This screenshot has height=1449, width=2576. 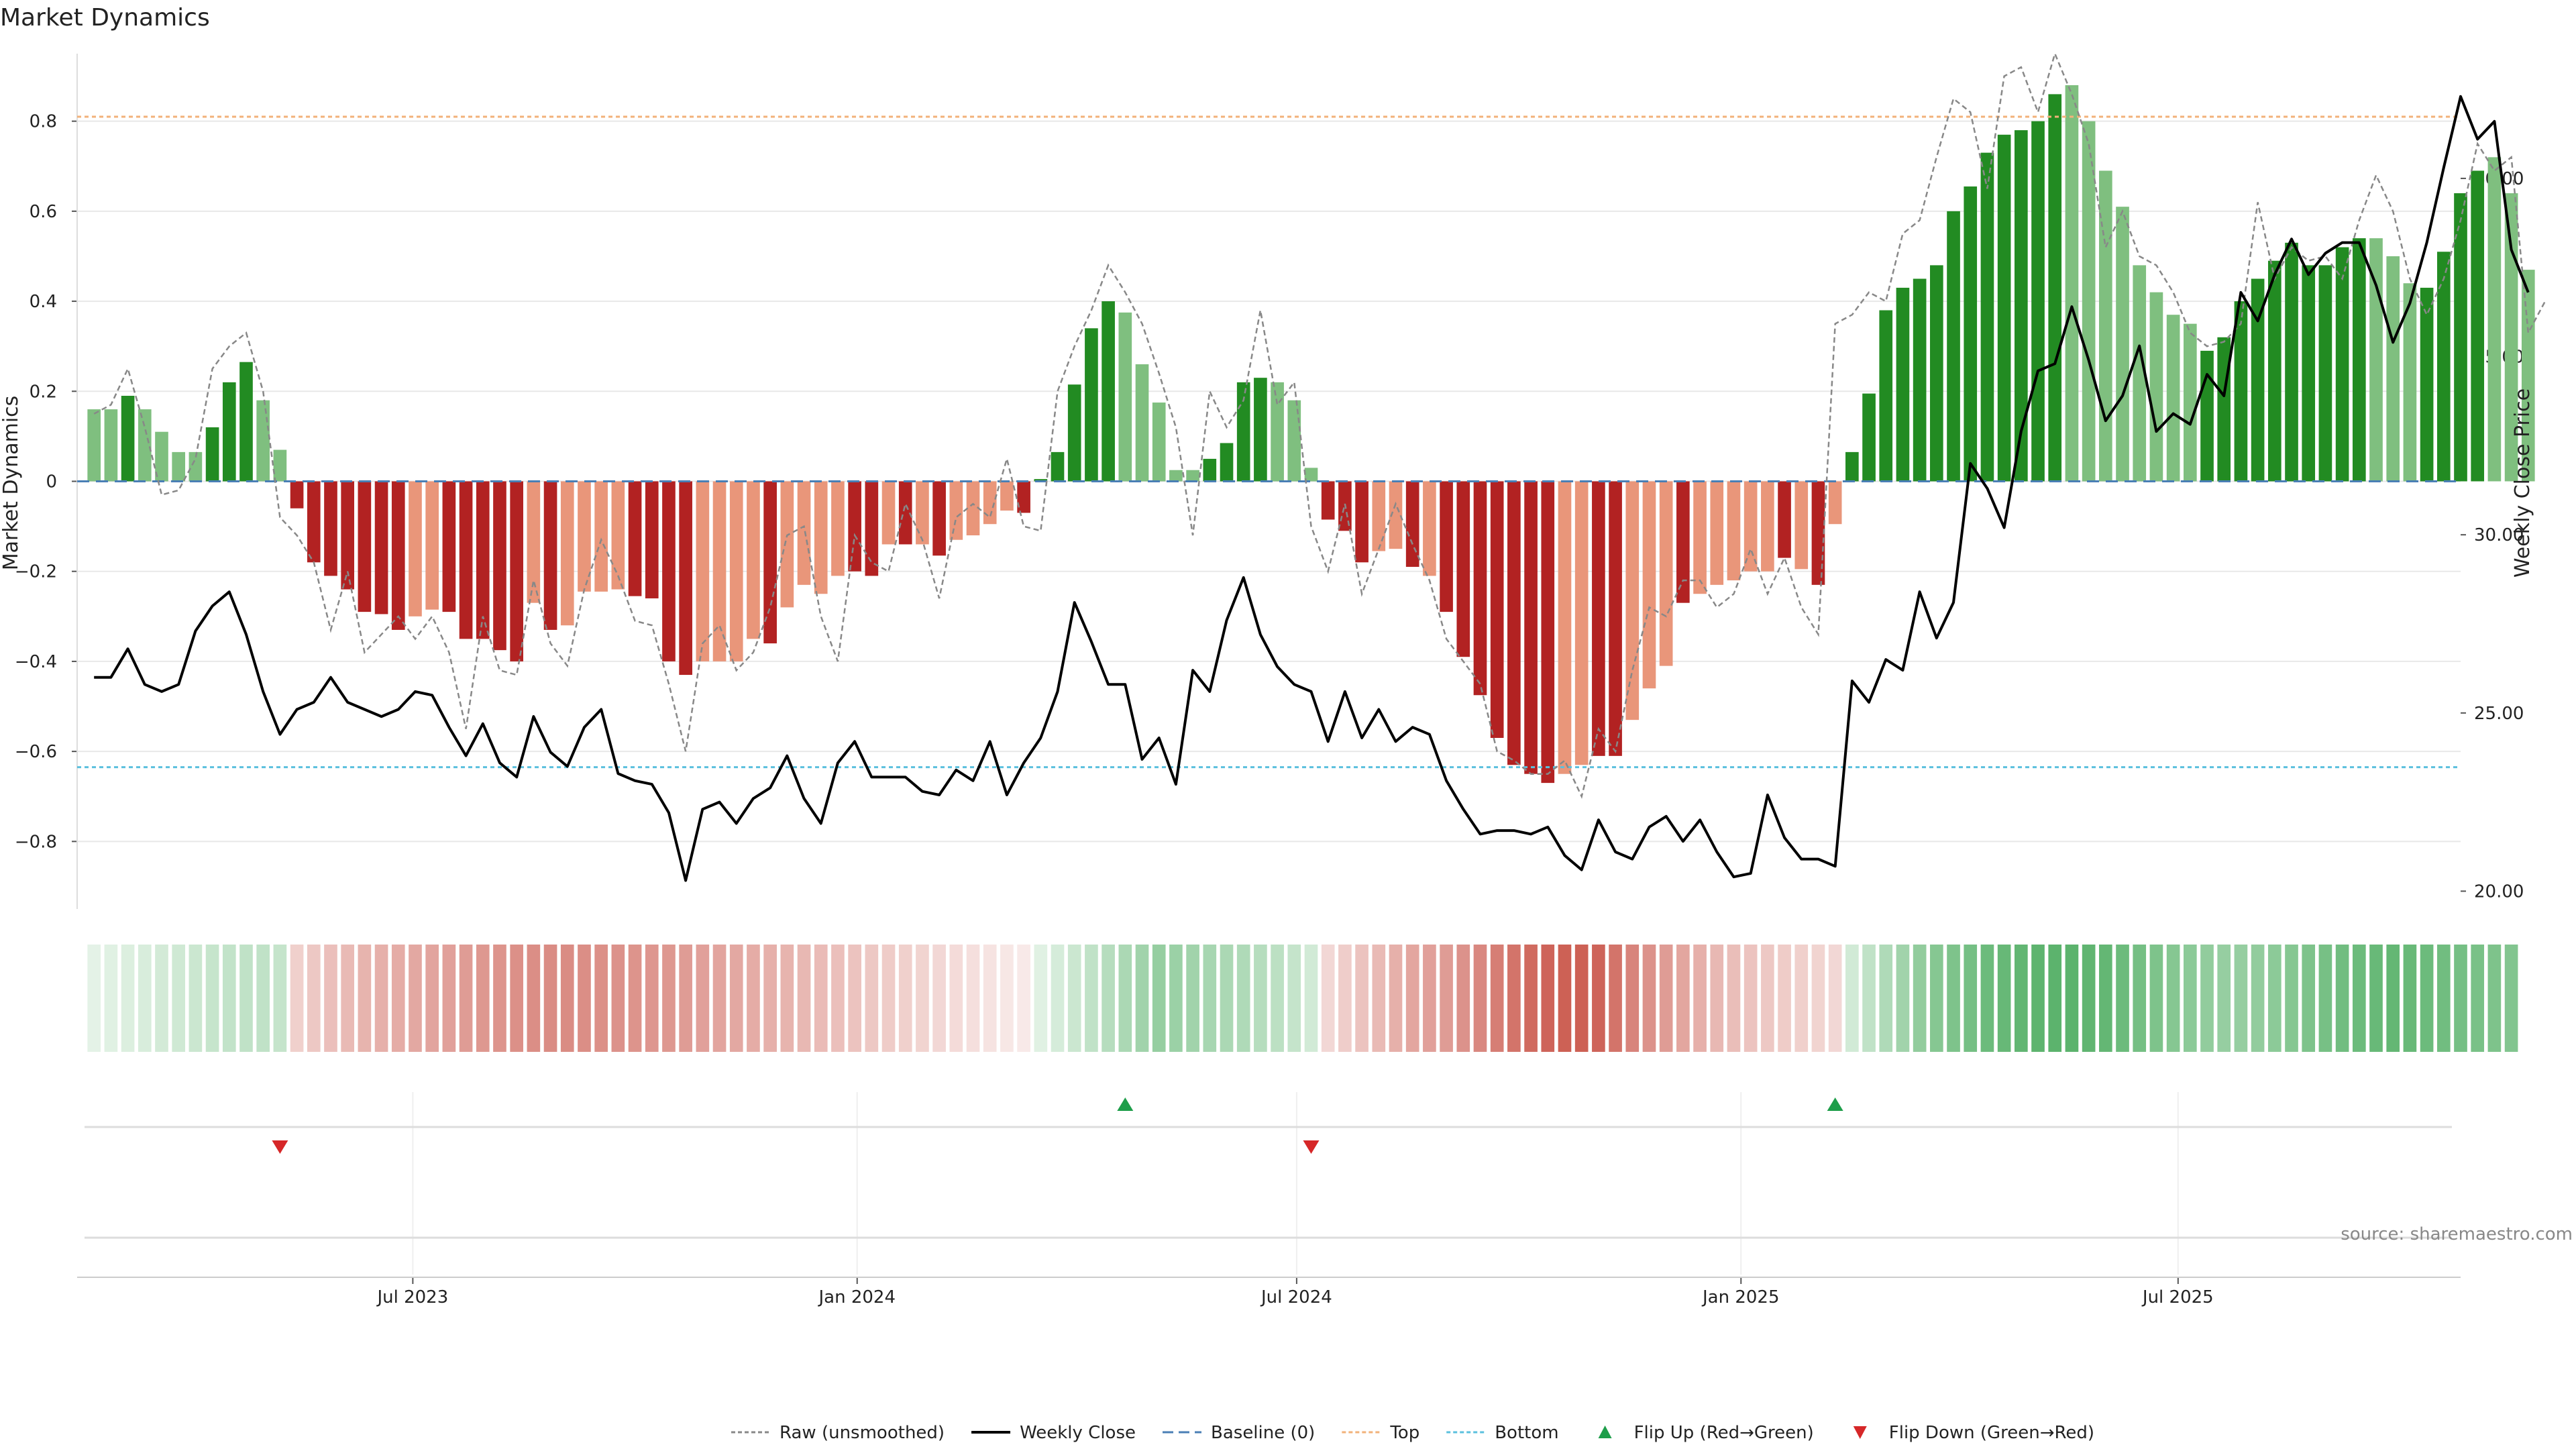 I want to click on legend-item-top: Top, so click(x=1380, y=1433).